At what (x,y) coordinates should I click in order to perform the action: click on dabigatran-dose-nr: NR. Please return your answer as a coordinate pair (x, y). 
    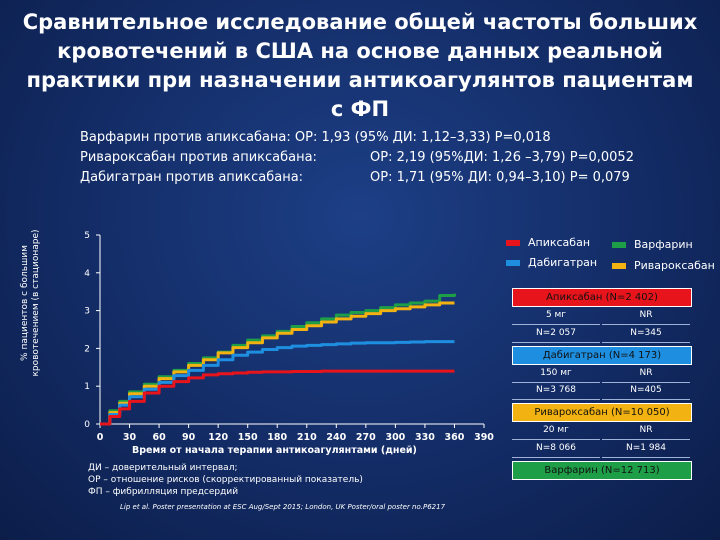
    Looking at the image, I should click on (646, 374).